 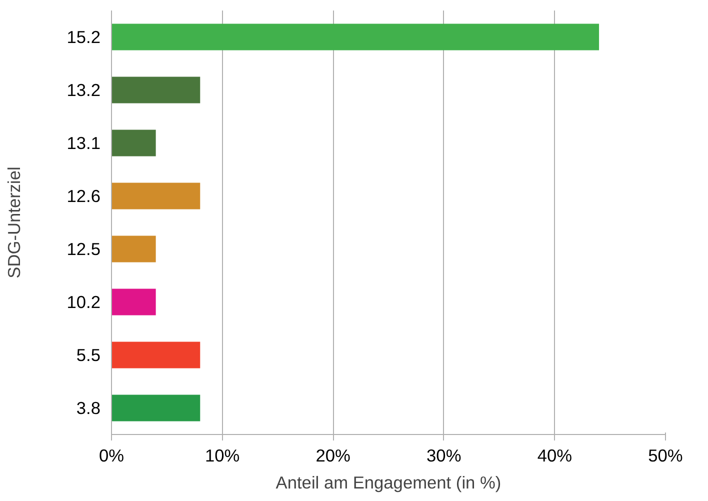 What do you see at coordinates (389, 482) in the screenshot?
I see `x-axis-title: Anteil am Engagement (in %)` at bounding box center [389, 482].